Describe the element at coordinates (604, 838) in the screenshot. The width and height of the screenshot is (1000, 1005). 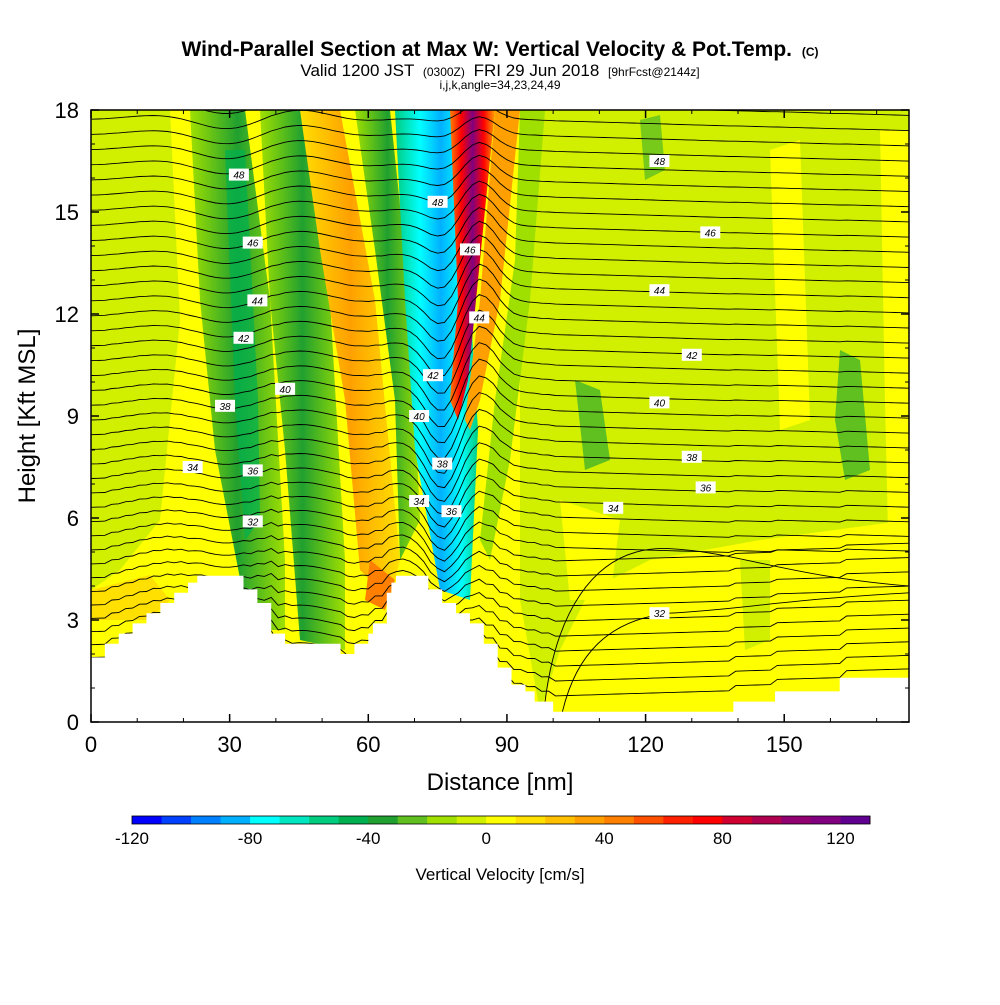
I see `colorbar-tick-label: 40` at that location.